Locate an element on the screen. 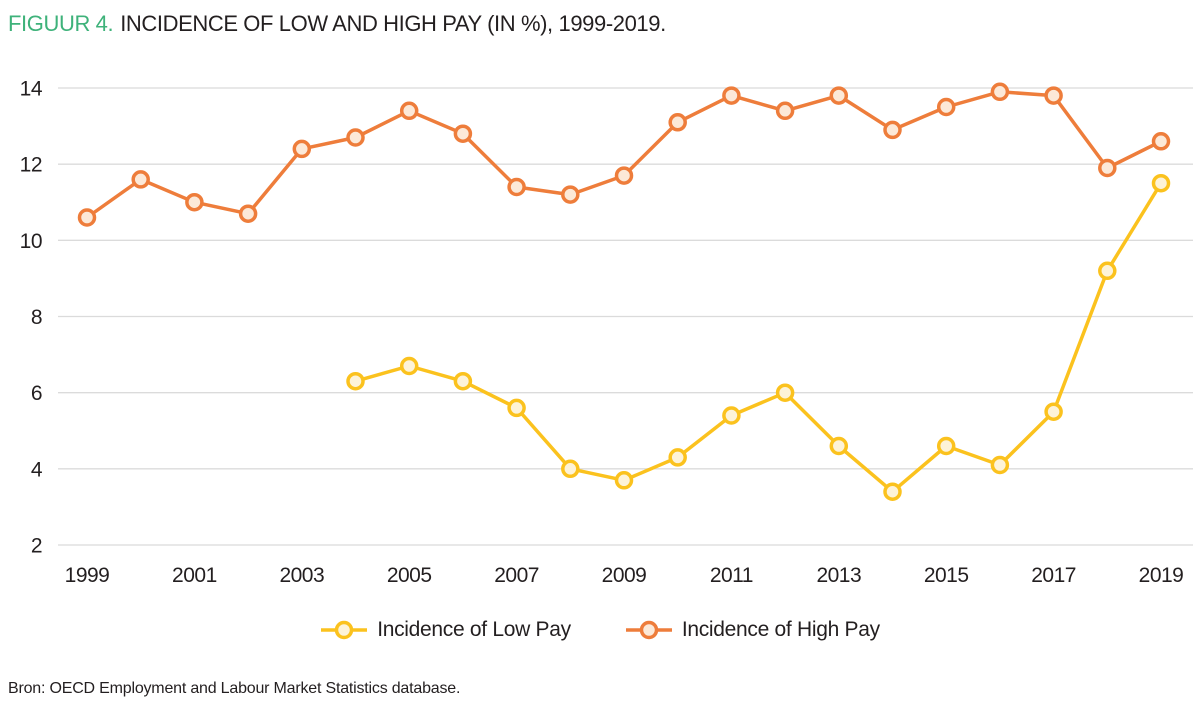  y-tick-label: 12 is located at coordinates (31, 165).